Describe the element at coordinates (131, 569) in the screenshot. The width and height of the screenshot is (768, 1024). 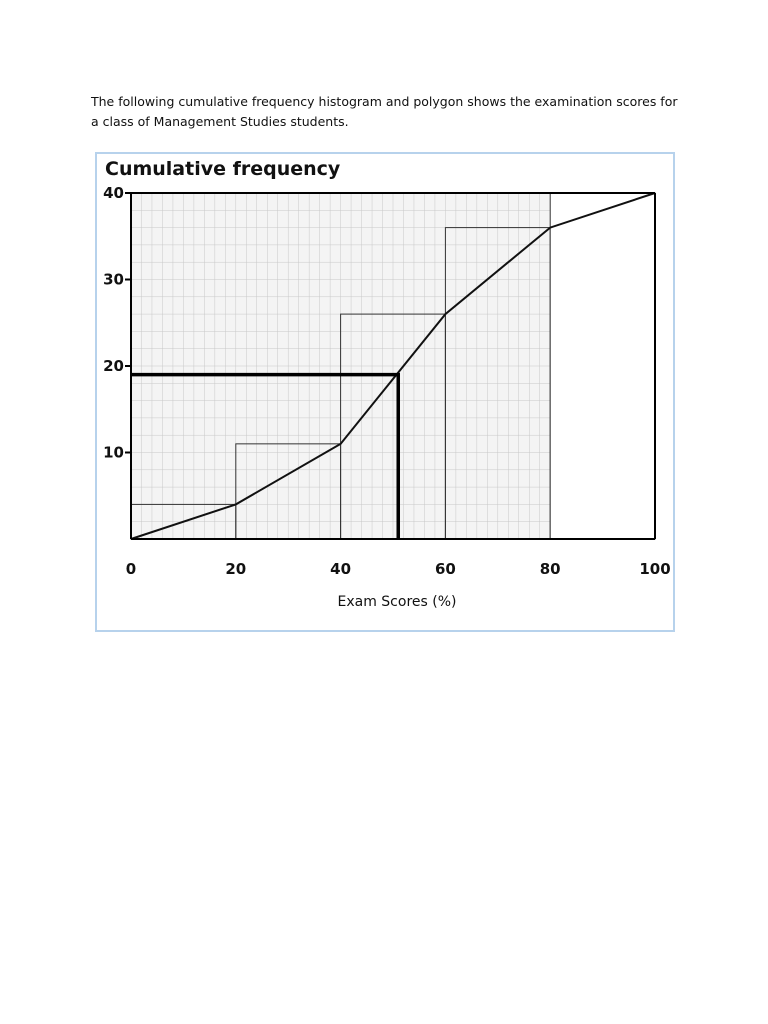
I see `x-tick-label: 0` at that location.